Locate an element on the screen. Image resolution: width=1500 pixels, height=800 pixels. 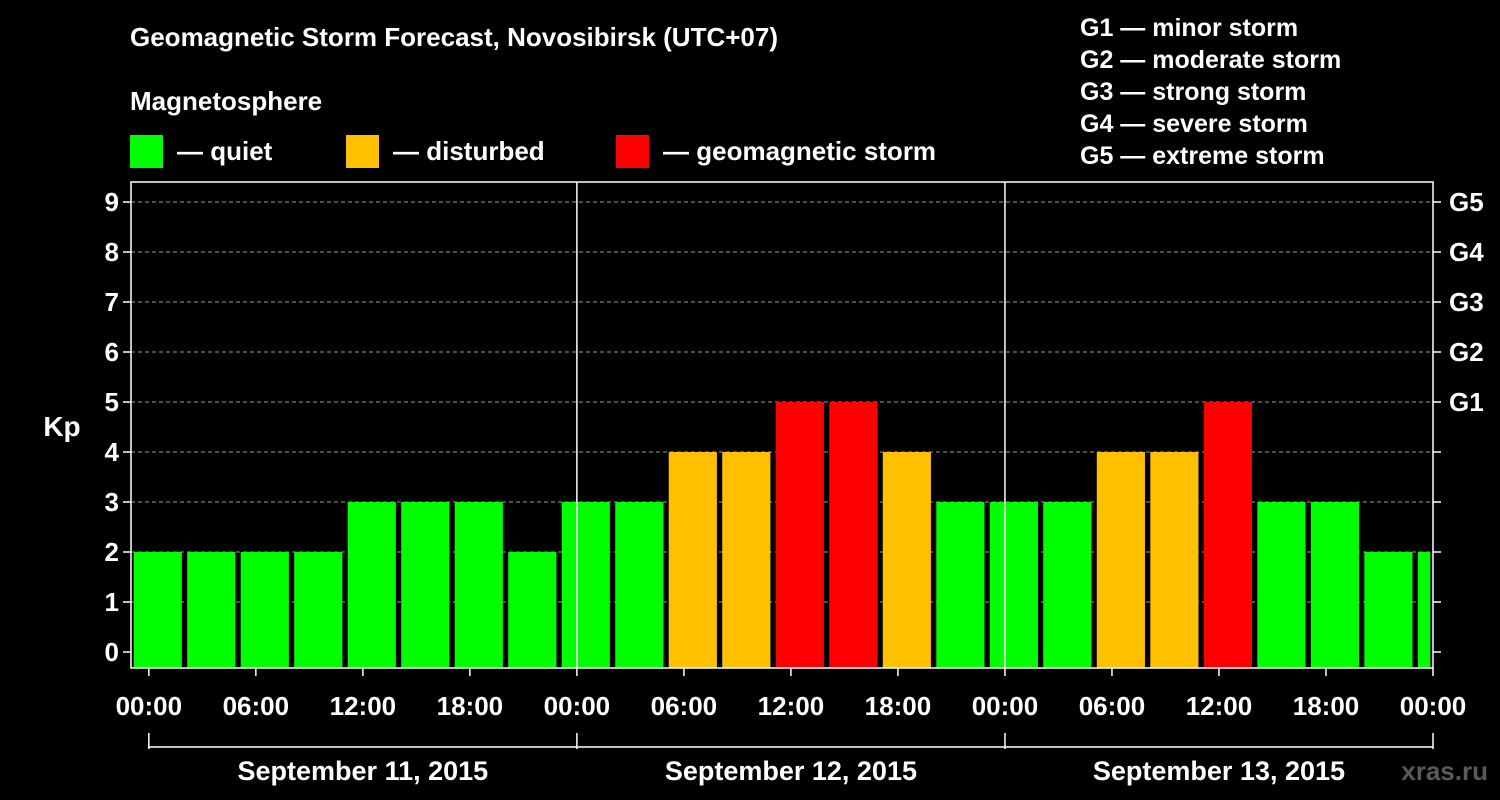
y-tick-label: 1 is located at coordinates (112, 602).